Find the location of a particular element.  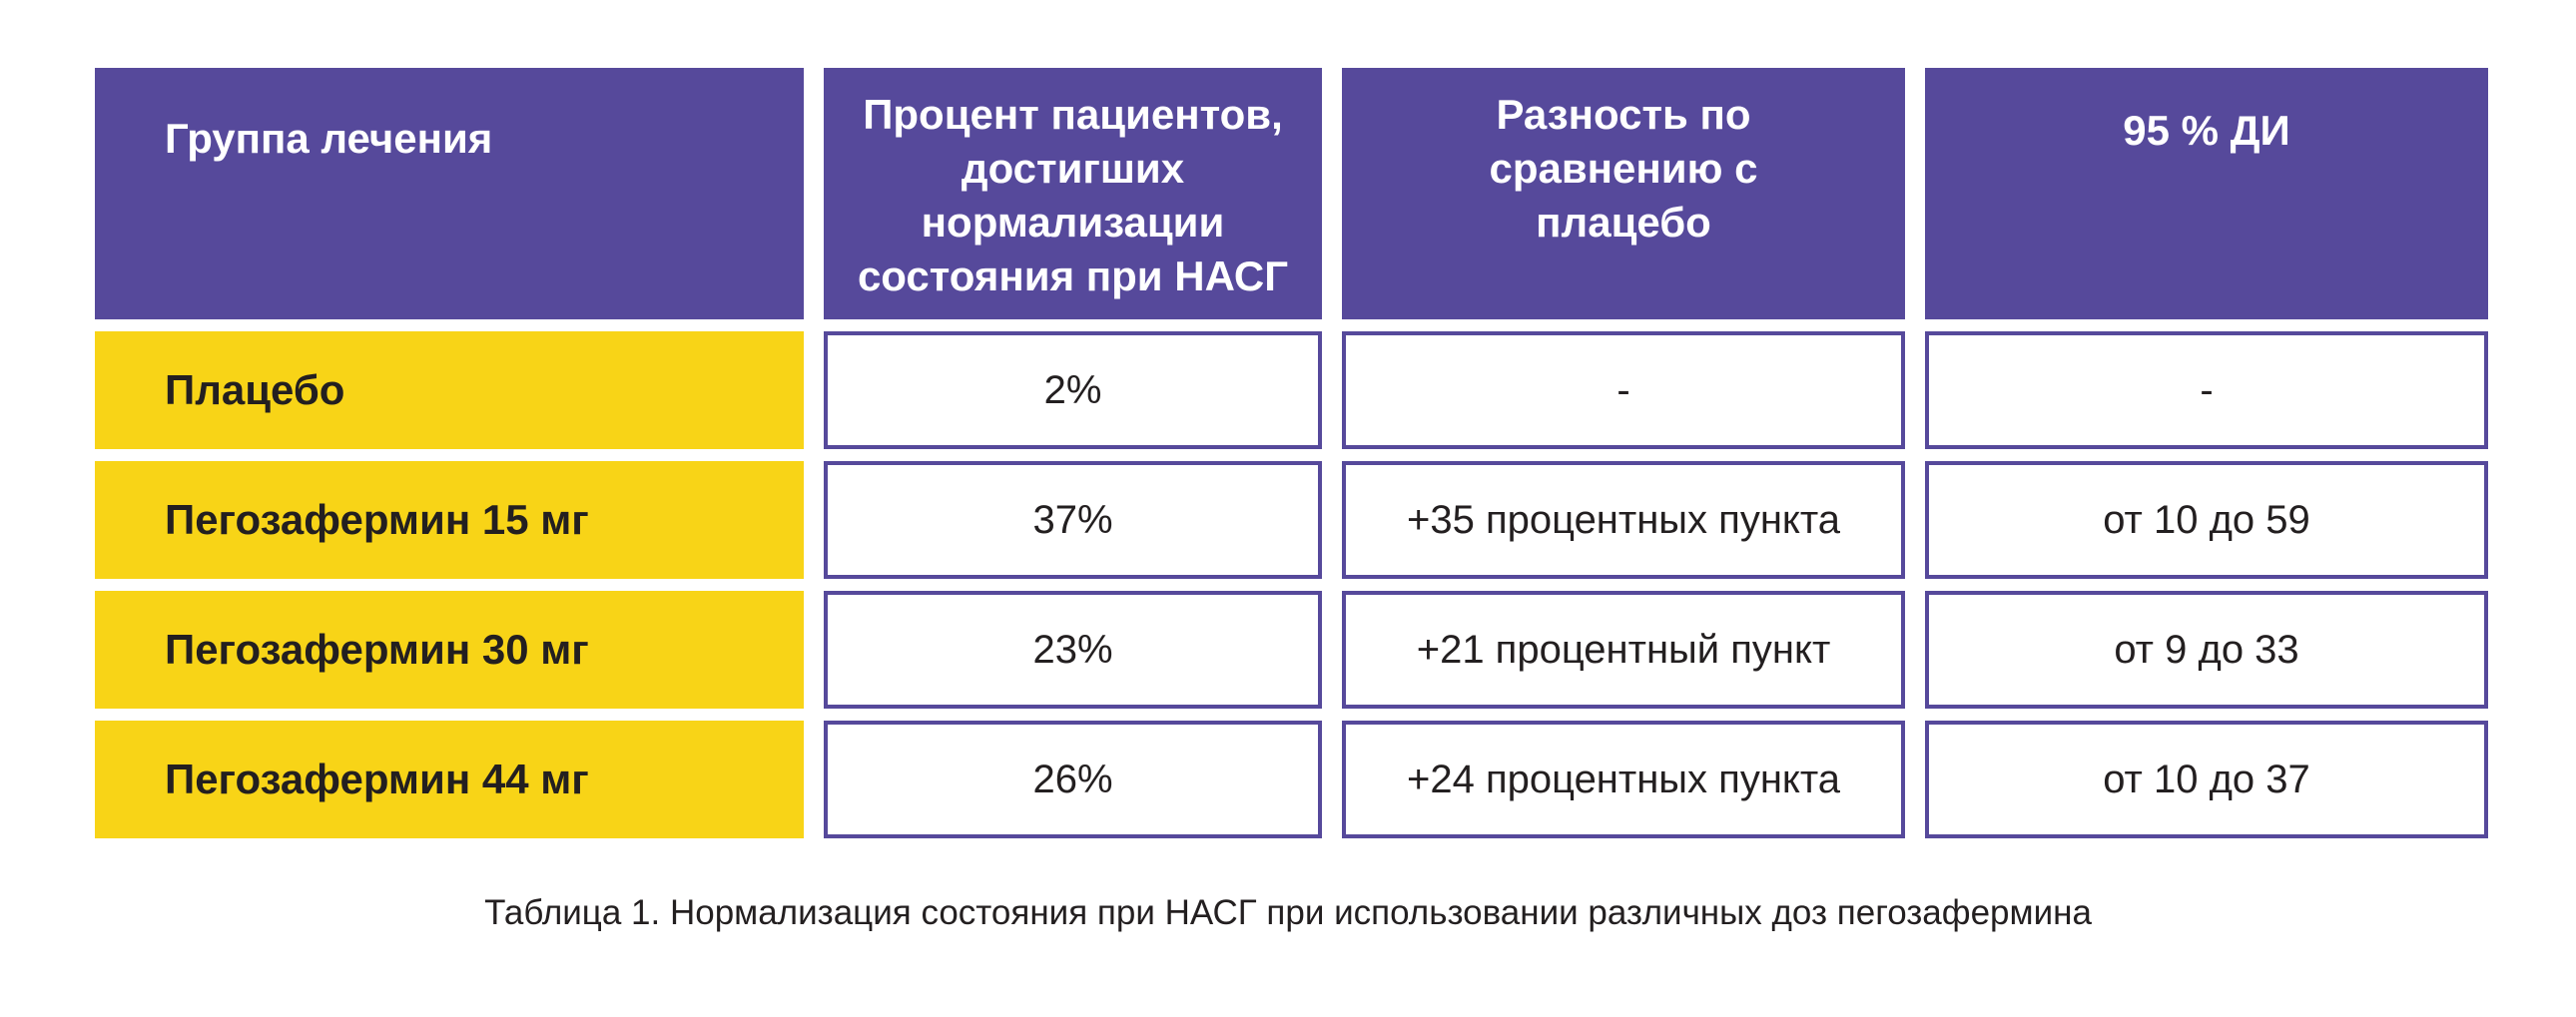

ci-cell: от 10 до 37 is located at coordinates (2206, 779).